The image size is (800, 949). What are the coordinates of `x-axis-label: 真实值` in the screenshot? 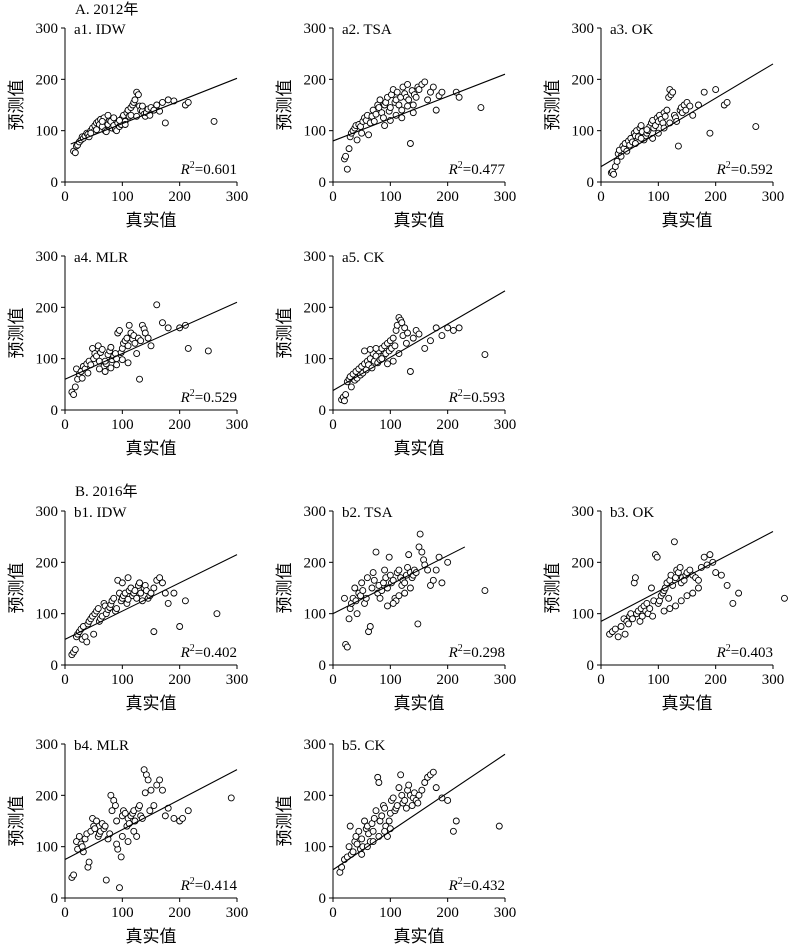 It's located at (687, 220).